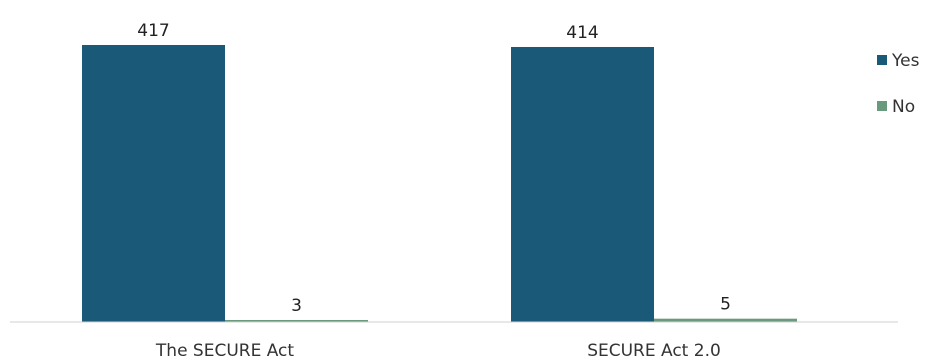 The height and width of the screenshot is (363, 930). Describe the element at coordinates (654, 351) in the screenshot. I see `x-tick-label-secure-act-2-0: SECURE Act 2.0` at that location.